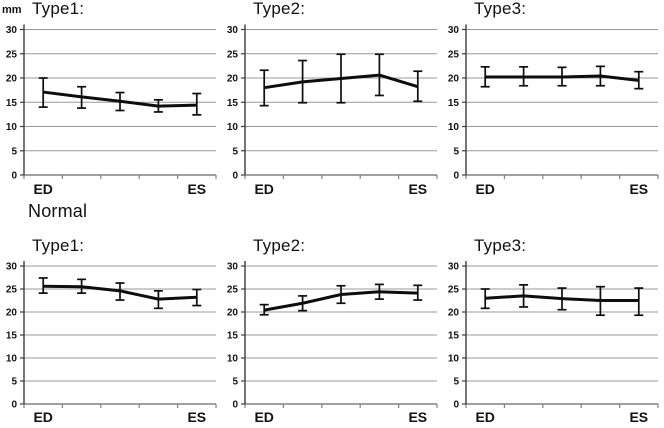  I want to click on chart-type2-normal-plot: 0 5 10 15 20 25 30 ED ES, so click(332, 343).